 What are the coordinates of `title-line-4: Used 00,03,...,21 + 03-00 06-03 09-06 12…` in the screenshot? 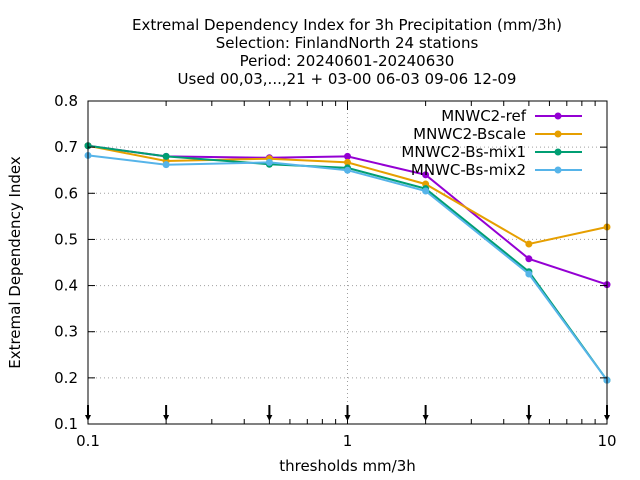 It's located at (347, 79).